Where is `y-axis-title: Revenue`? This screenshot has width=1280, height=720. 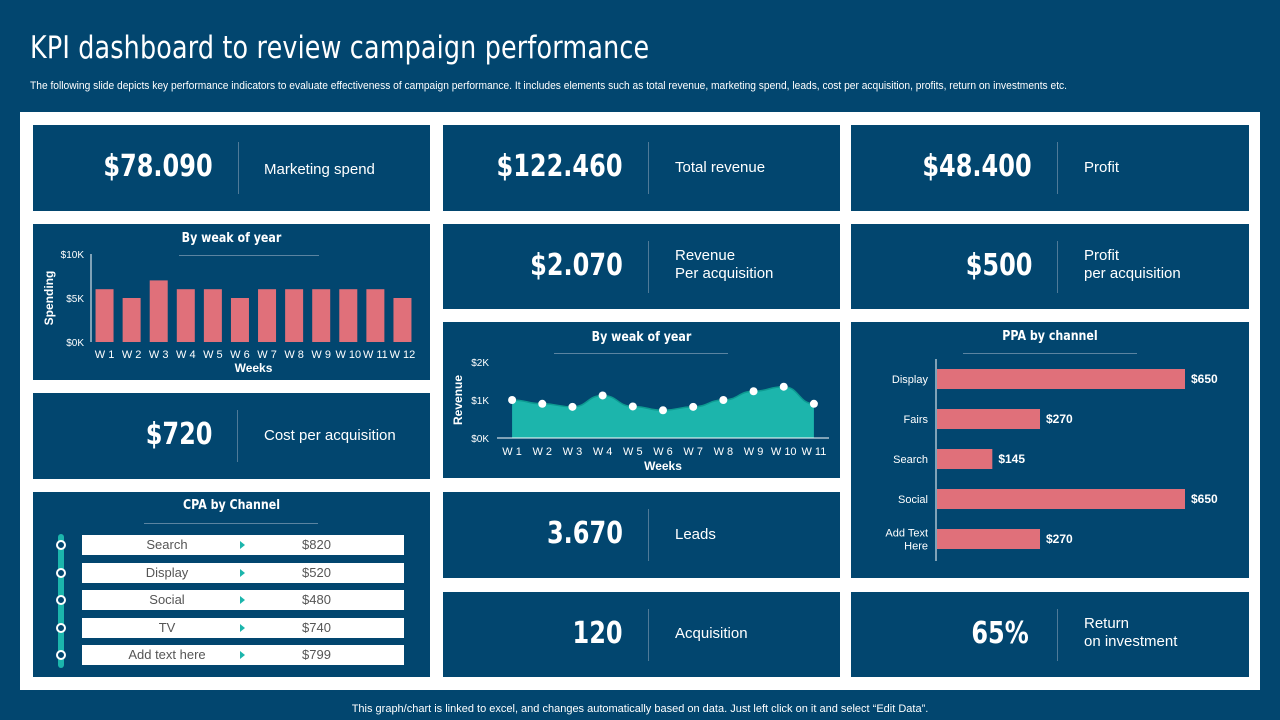 y-axis-title: Revenue is located at coordinates (458, 400).